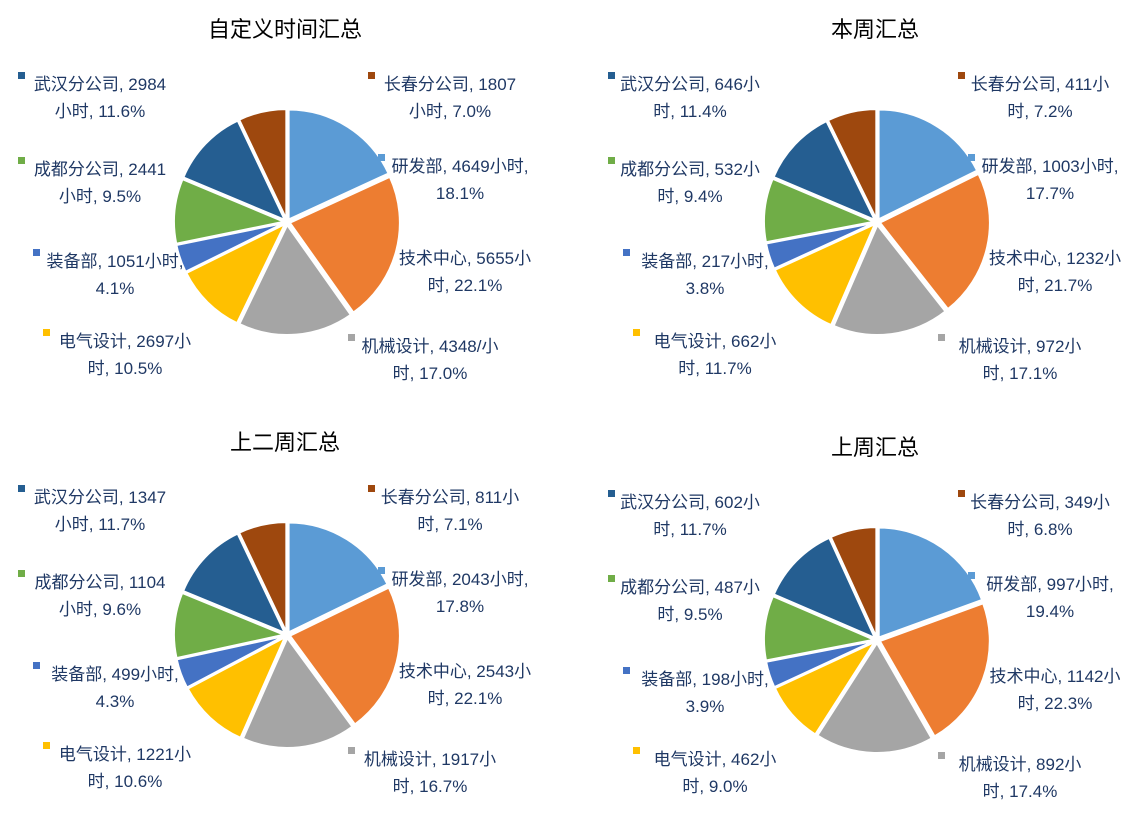 The width and height of the screenshot is (1145, 816). Describe the element at coordinates (1050, 598) in the screenshot. I see `data-label: 研发部, 997小时, 19.4%` at that location.